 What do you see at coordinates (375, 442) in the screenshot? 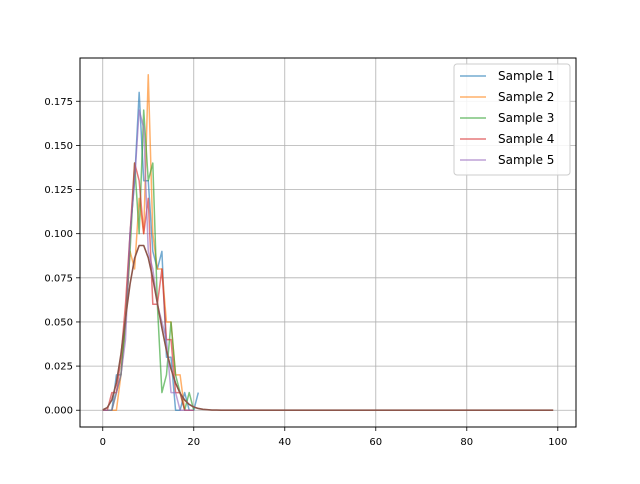
I see `x-tick-label: 60` at bounding box center [375, 442].